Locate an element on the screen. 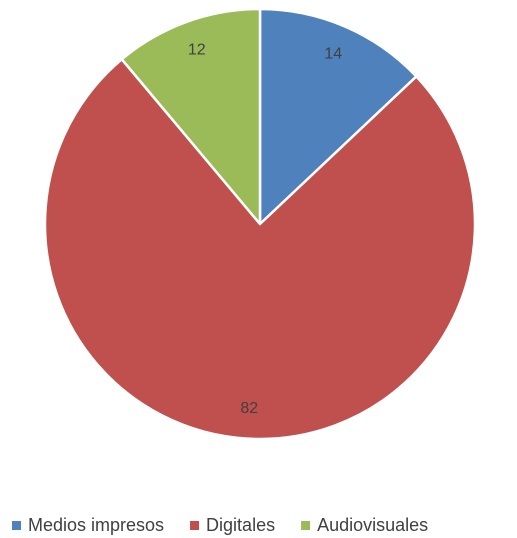 This screenshot has height=538, width=517. data-label-audiovisuales: 12 is located at coordinates (197, 49).